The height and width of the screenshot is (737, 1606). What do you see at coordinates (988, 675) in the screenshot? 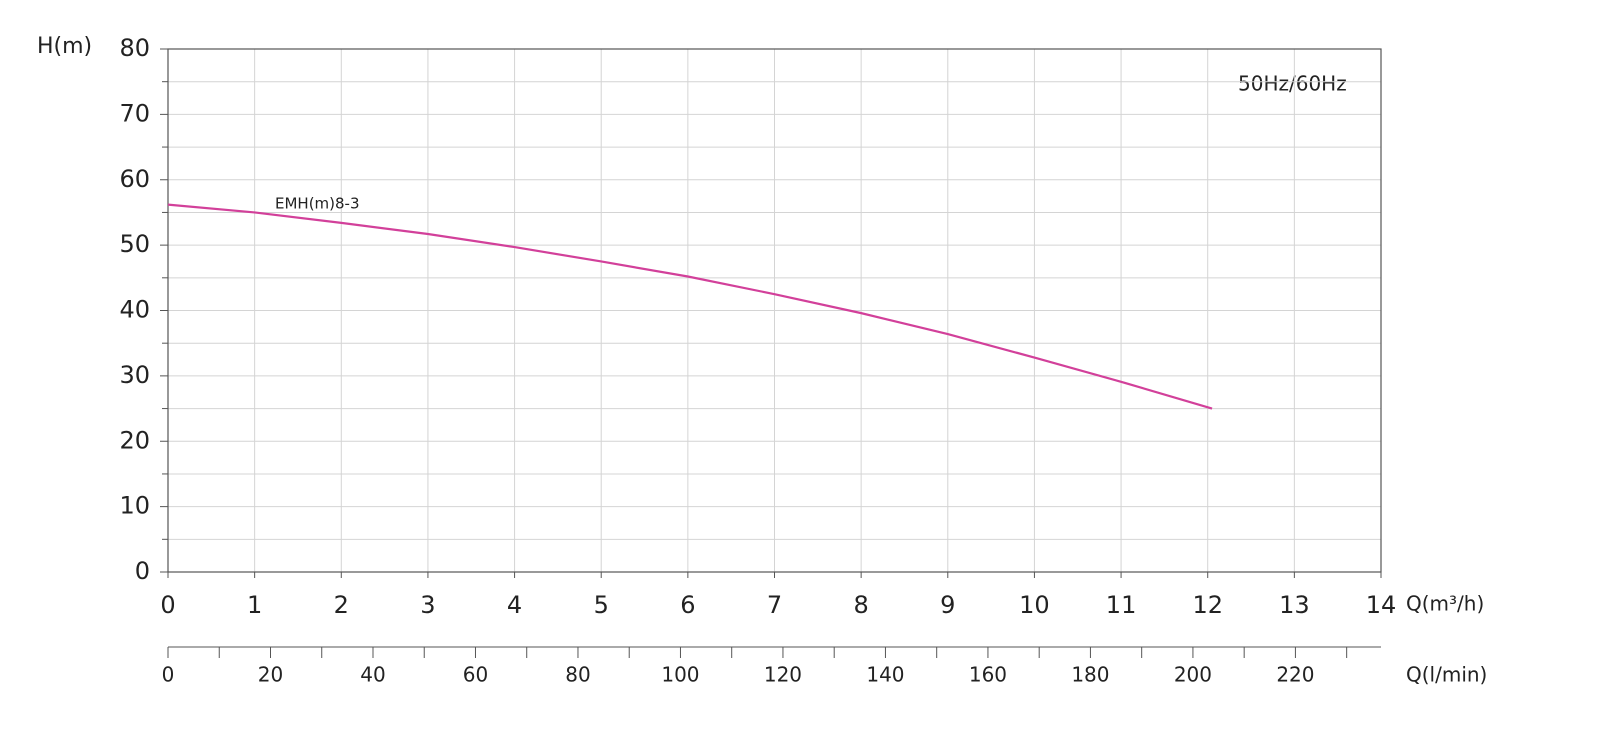
I see `x2-tick-label: 160` at bounding box center [988, 675].